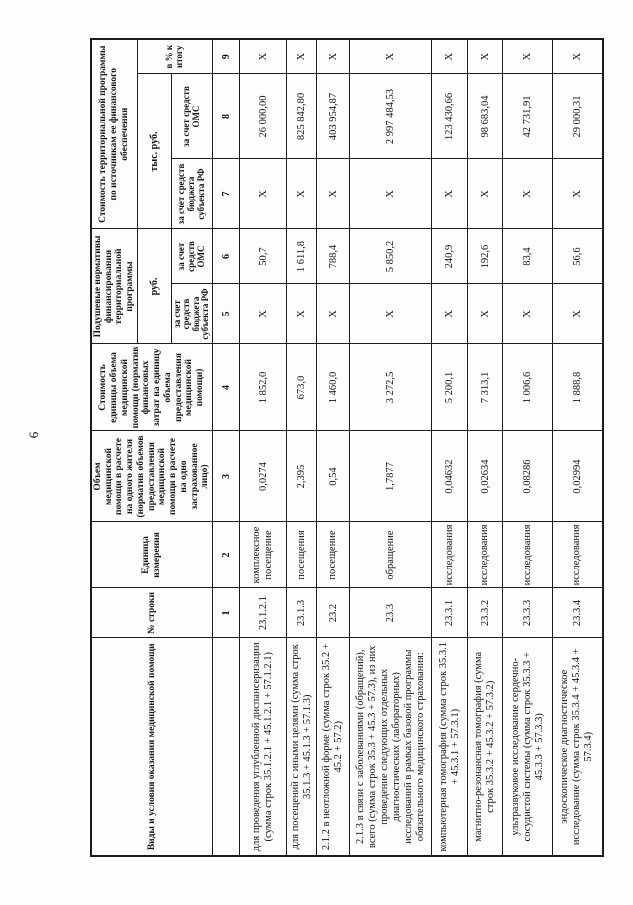  I want to click on row-6-volume: 0,02634, so click(485, 476).